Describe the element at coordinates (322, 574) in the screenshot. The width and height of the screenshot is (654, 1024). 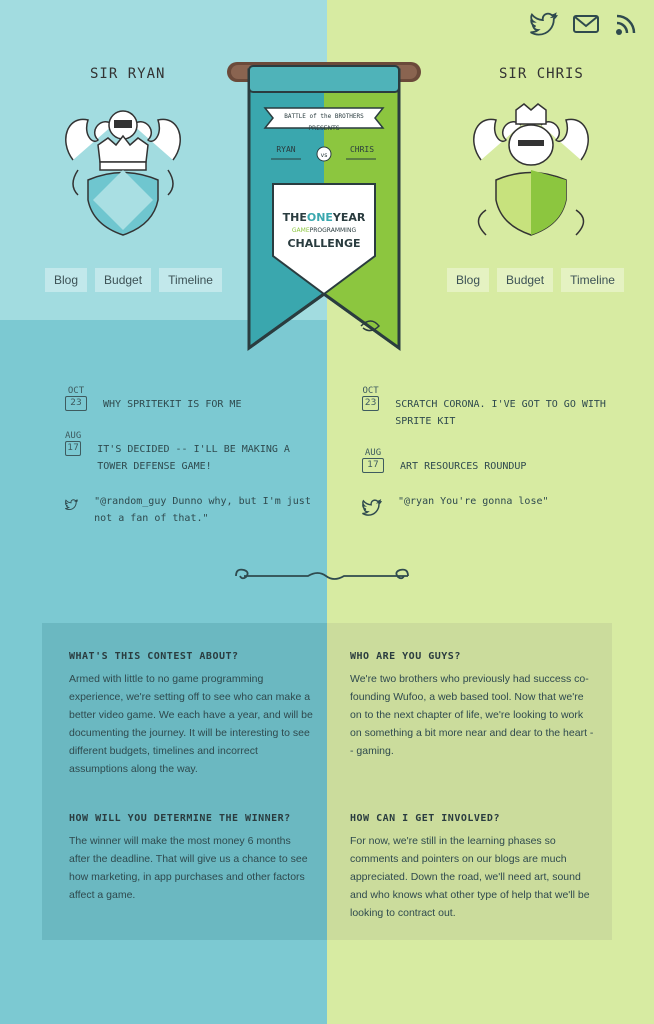
I see `flourish-divider-icon` at that location.